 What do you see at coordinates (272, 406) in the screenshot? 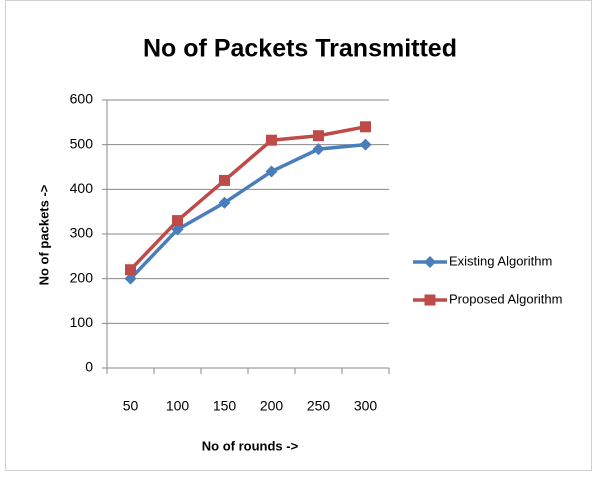
I see `x-tick-label: 200` at bounding box center [272, 406].